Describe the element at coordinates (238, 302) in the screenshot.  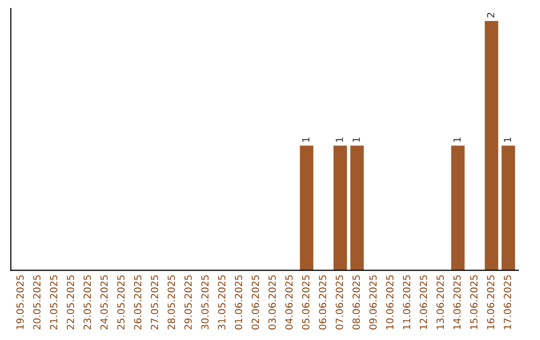
I see `x-tick-label: 01.06.2025` at that location.